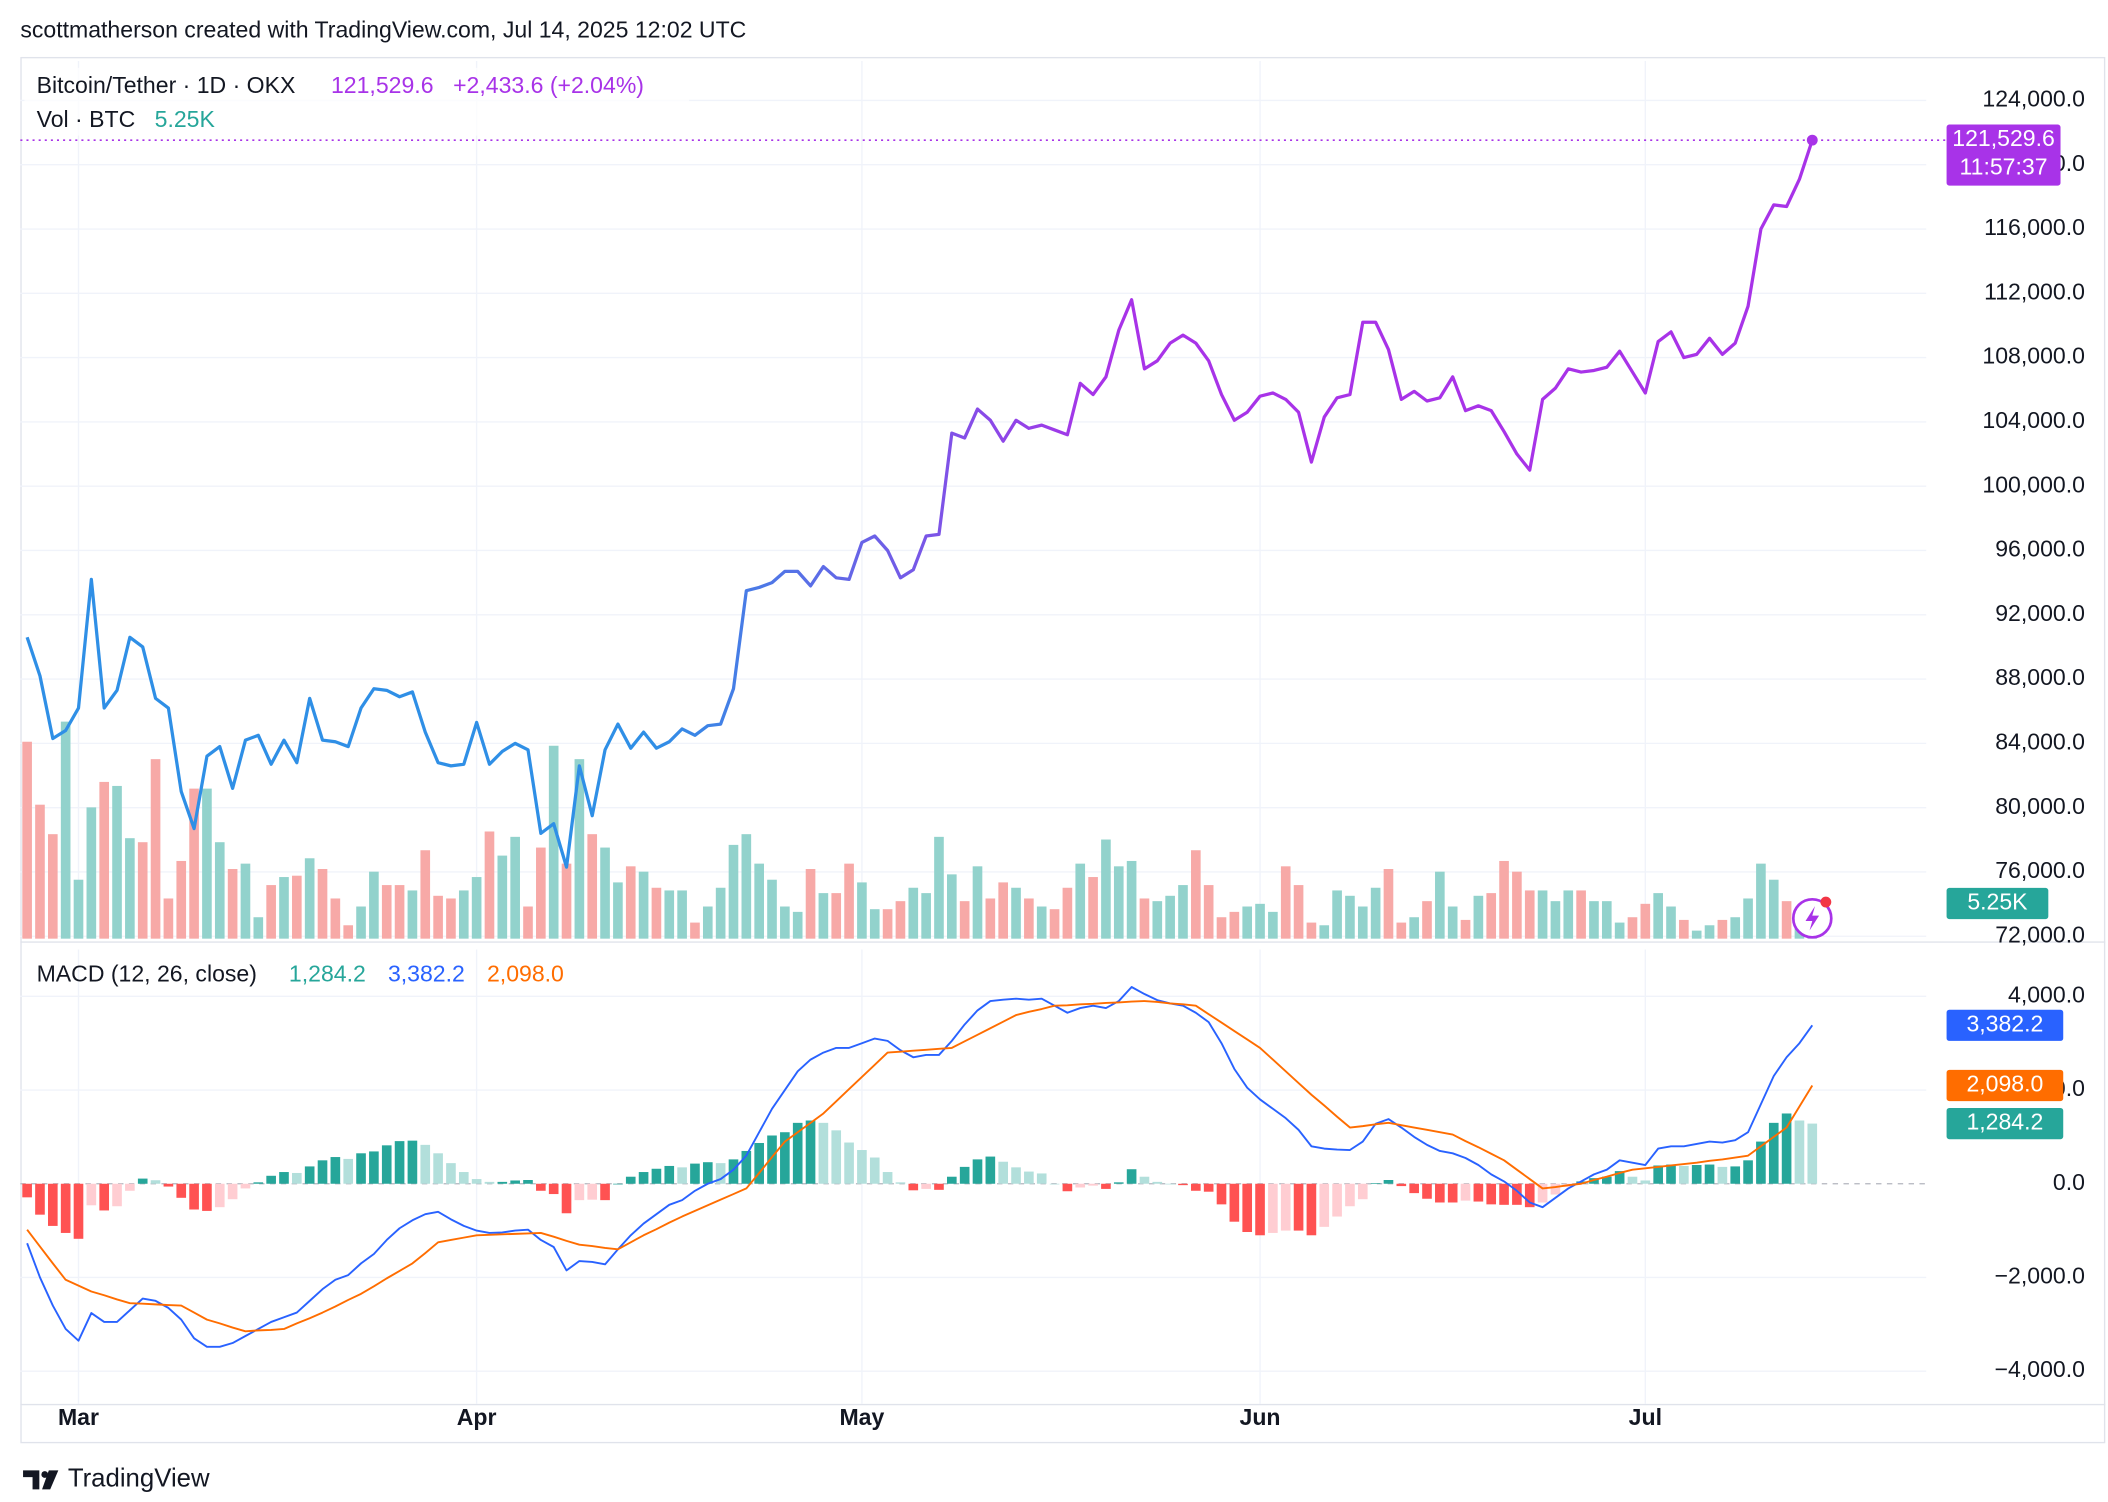 The image size is (2108, 1502). I want to click on axis-badge-label: 5.25K, so click(1997, 902).